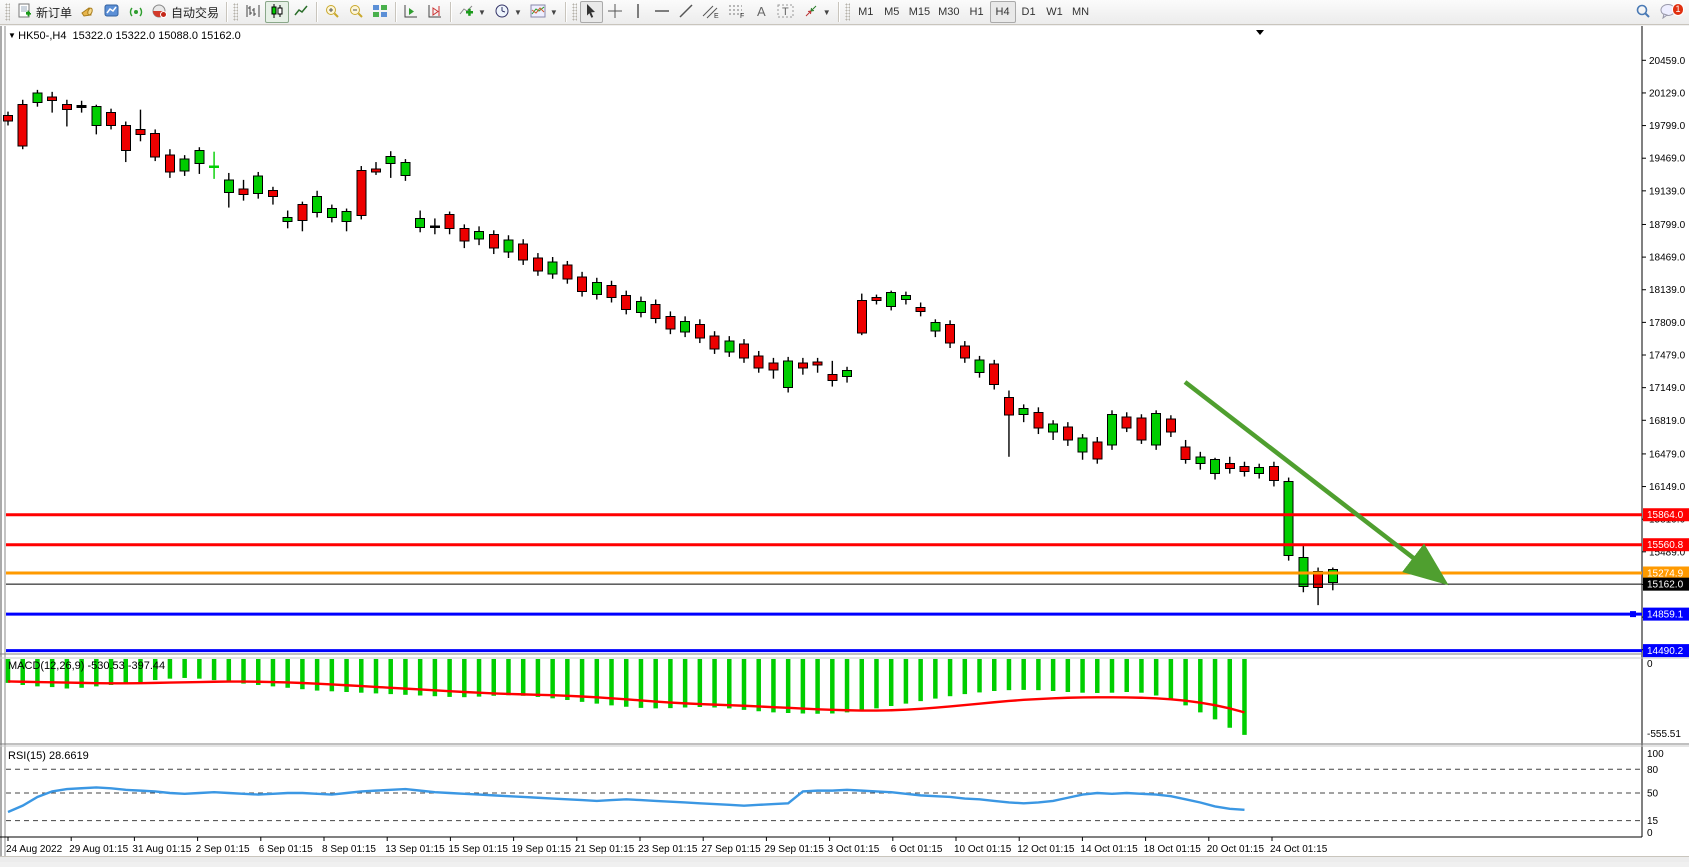 This screenshot has height=867, width=1689. Describe the element at coordinates (892, 12) in the screenshot. I see `timeframe-button-m5: M5` at that location.